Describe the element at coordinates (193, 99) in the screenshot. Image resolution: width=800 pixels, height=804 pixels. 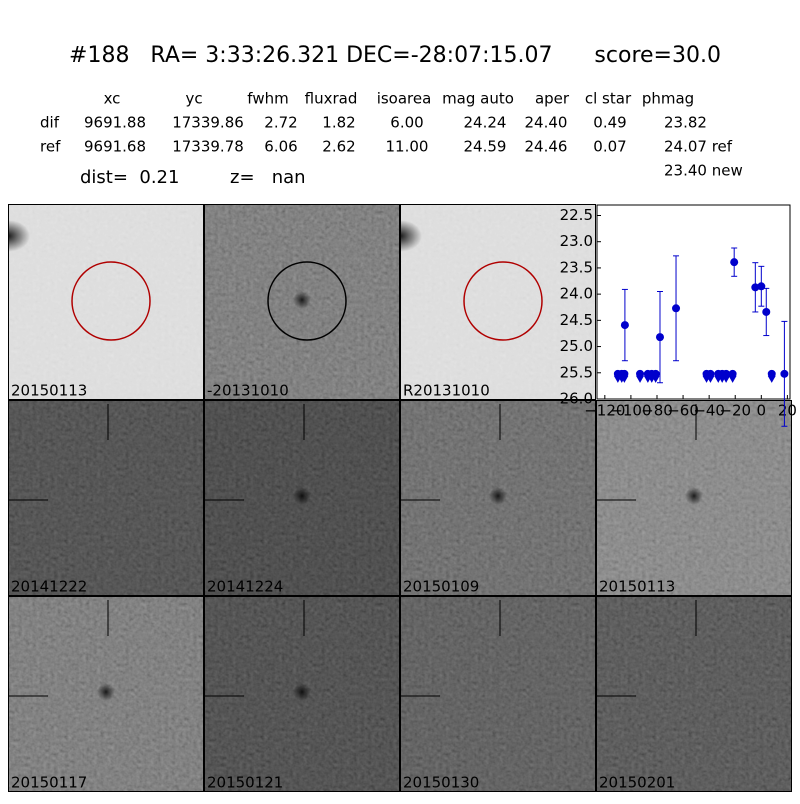
I see `column-header: yc` at that location.